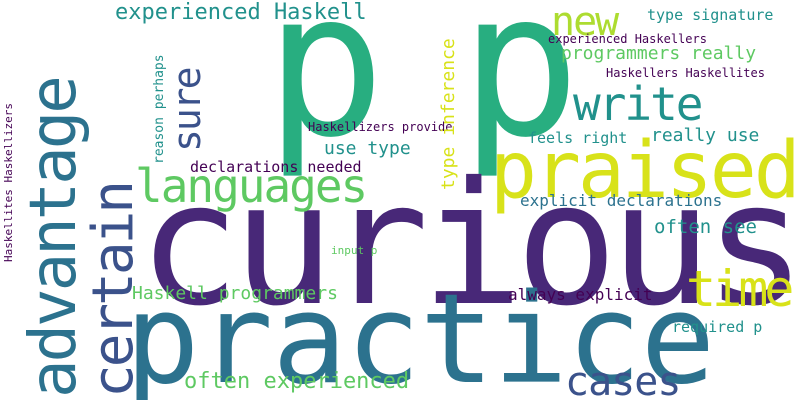 The height and width of the screenshot is (400, 800). Describe the element at coordinates (297, 381) in the screenshot. I see `word-often-experienced: often experienced` at that location.